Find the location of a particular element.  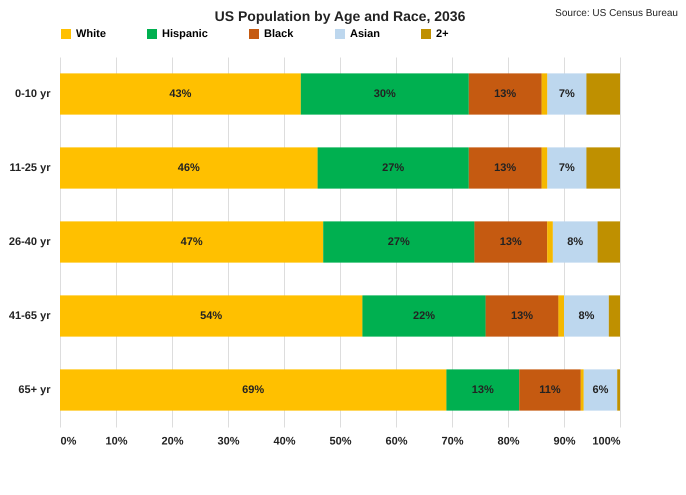

legend-label: Asian is located at coordinates (365, 34).